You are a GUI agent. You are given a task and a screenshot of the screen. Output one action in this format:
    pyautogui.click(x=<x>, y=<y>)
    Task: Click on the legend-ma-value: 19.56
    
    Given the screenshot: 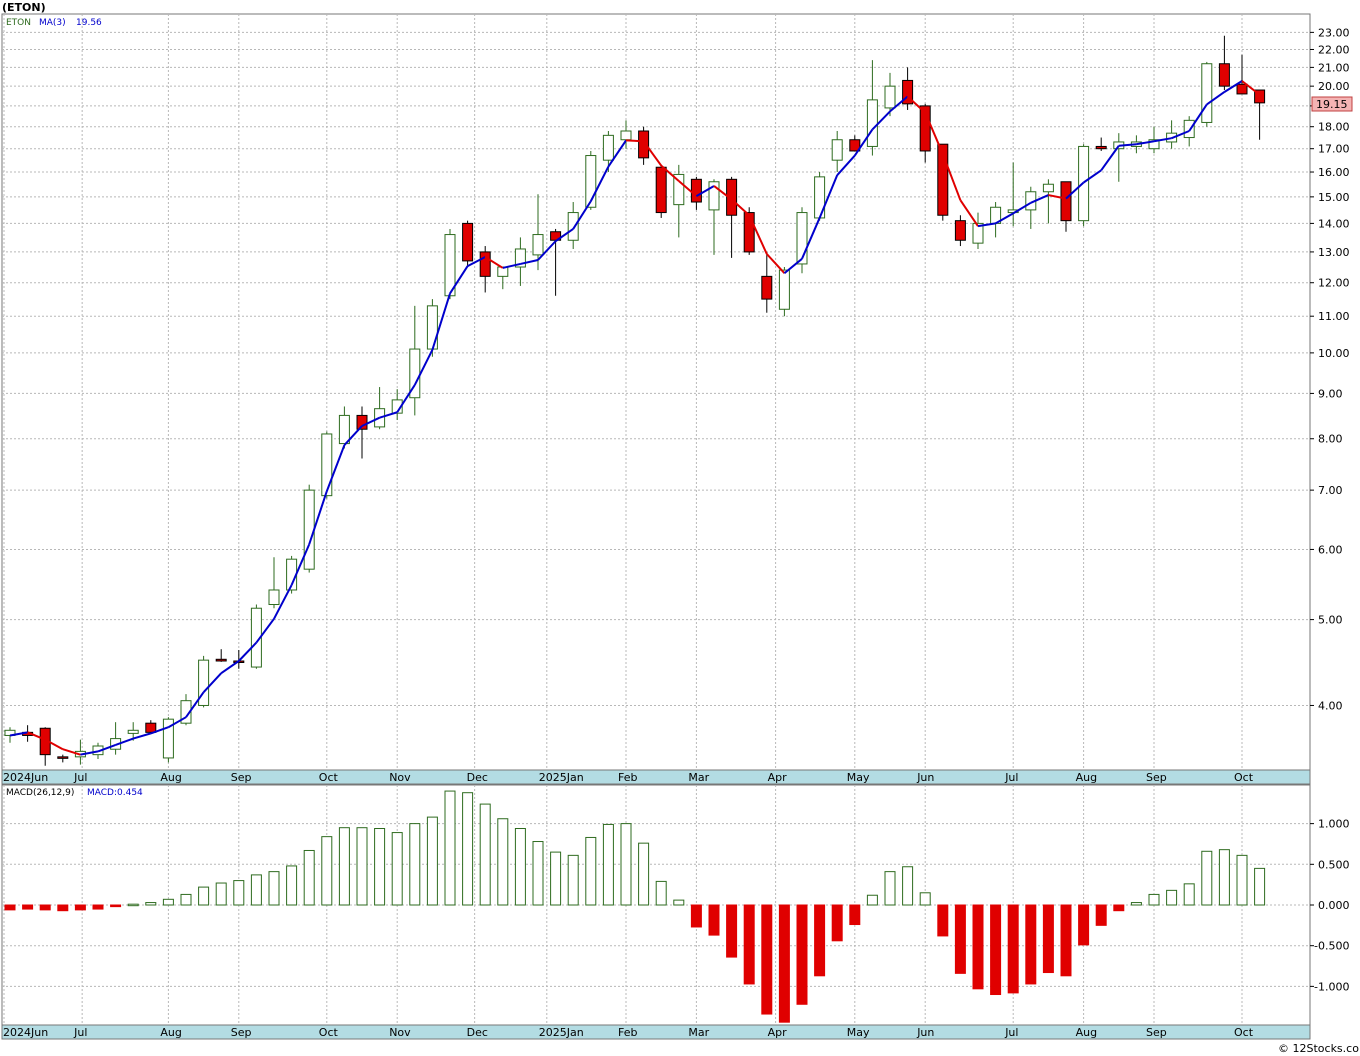 What is the action you would take?
    pyautogui.click(x=89, y=23)
    